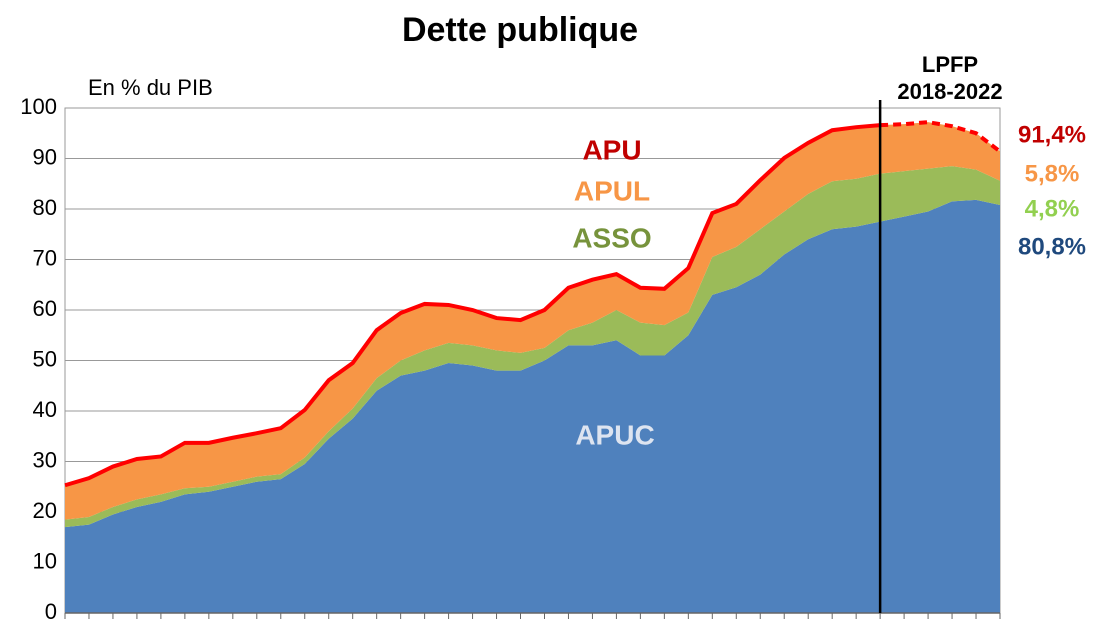 The image size is (1102, 629). Describe the element at coordinates (941, 137) in the screenshot. I see `line` at that location.